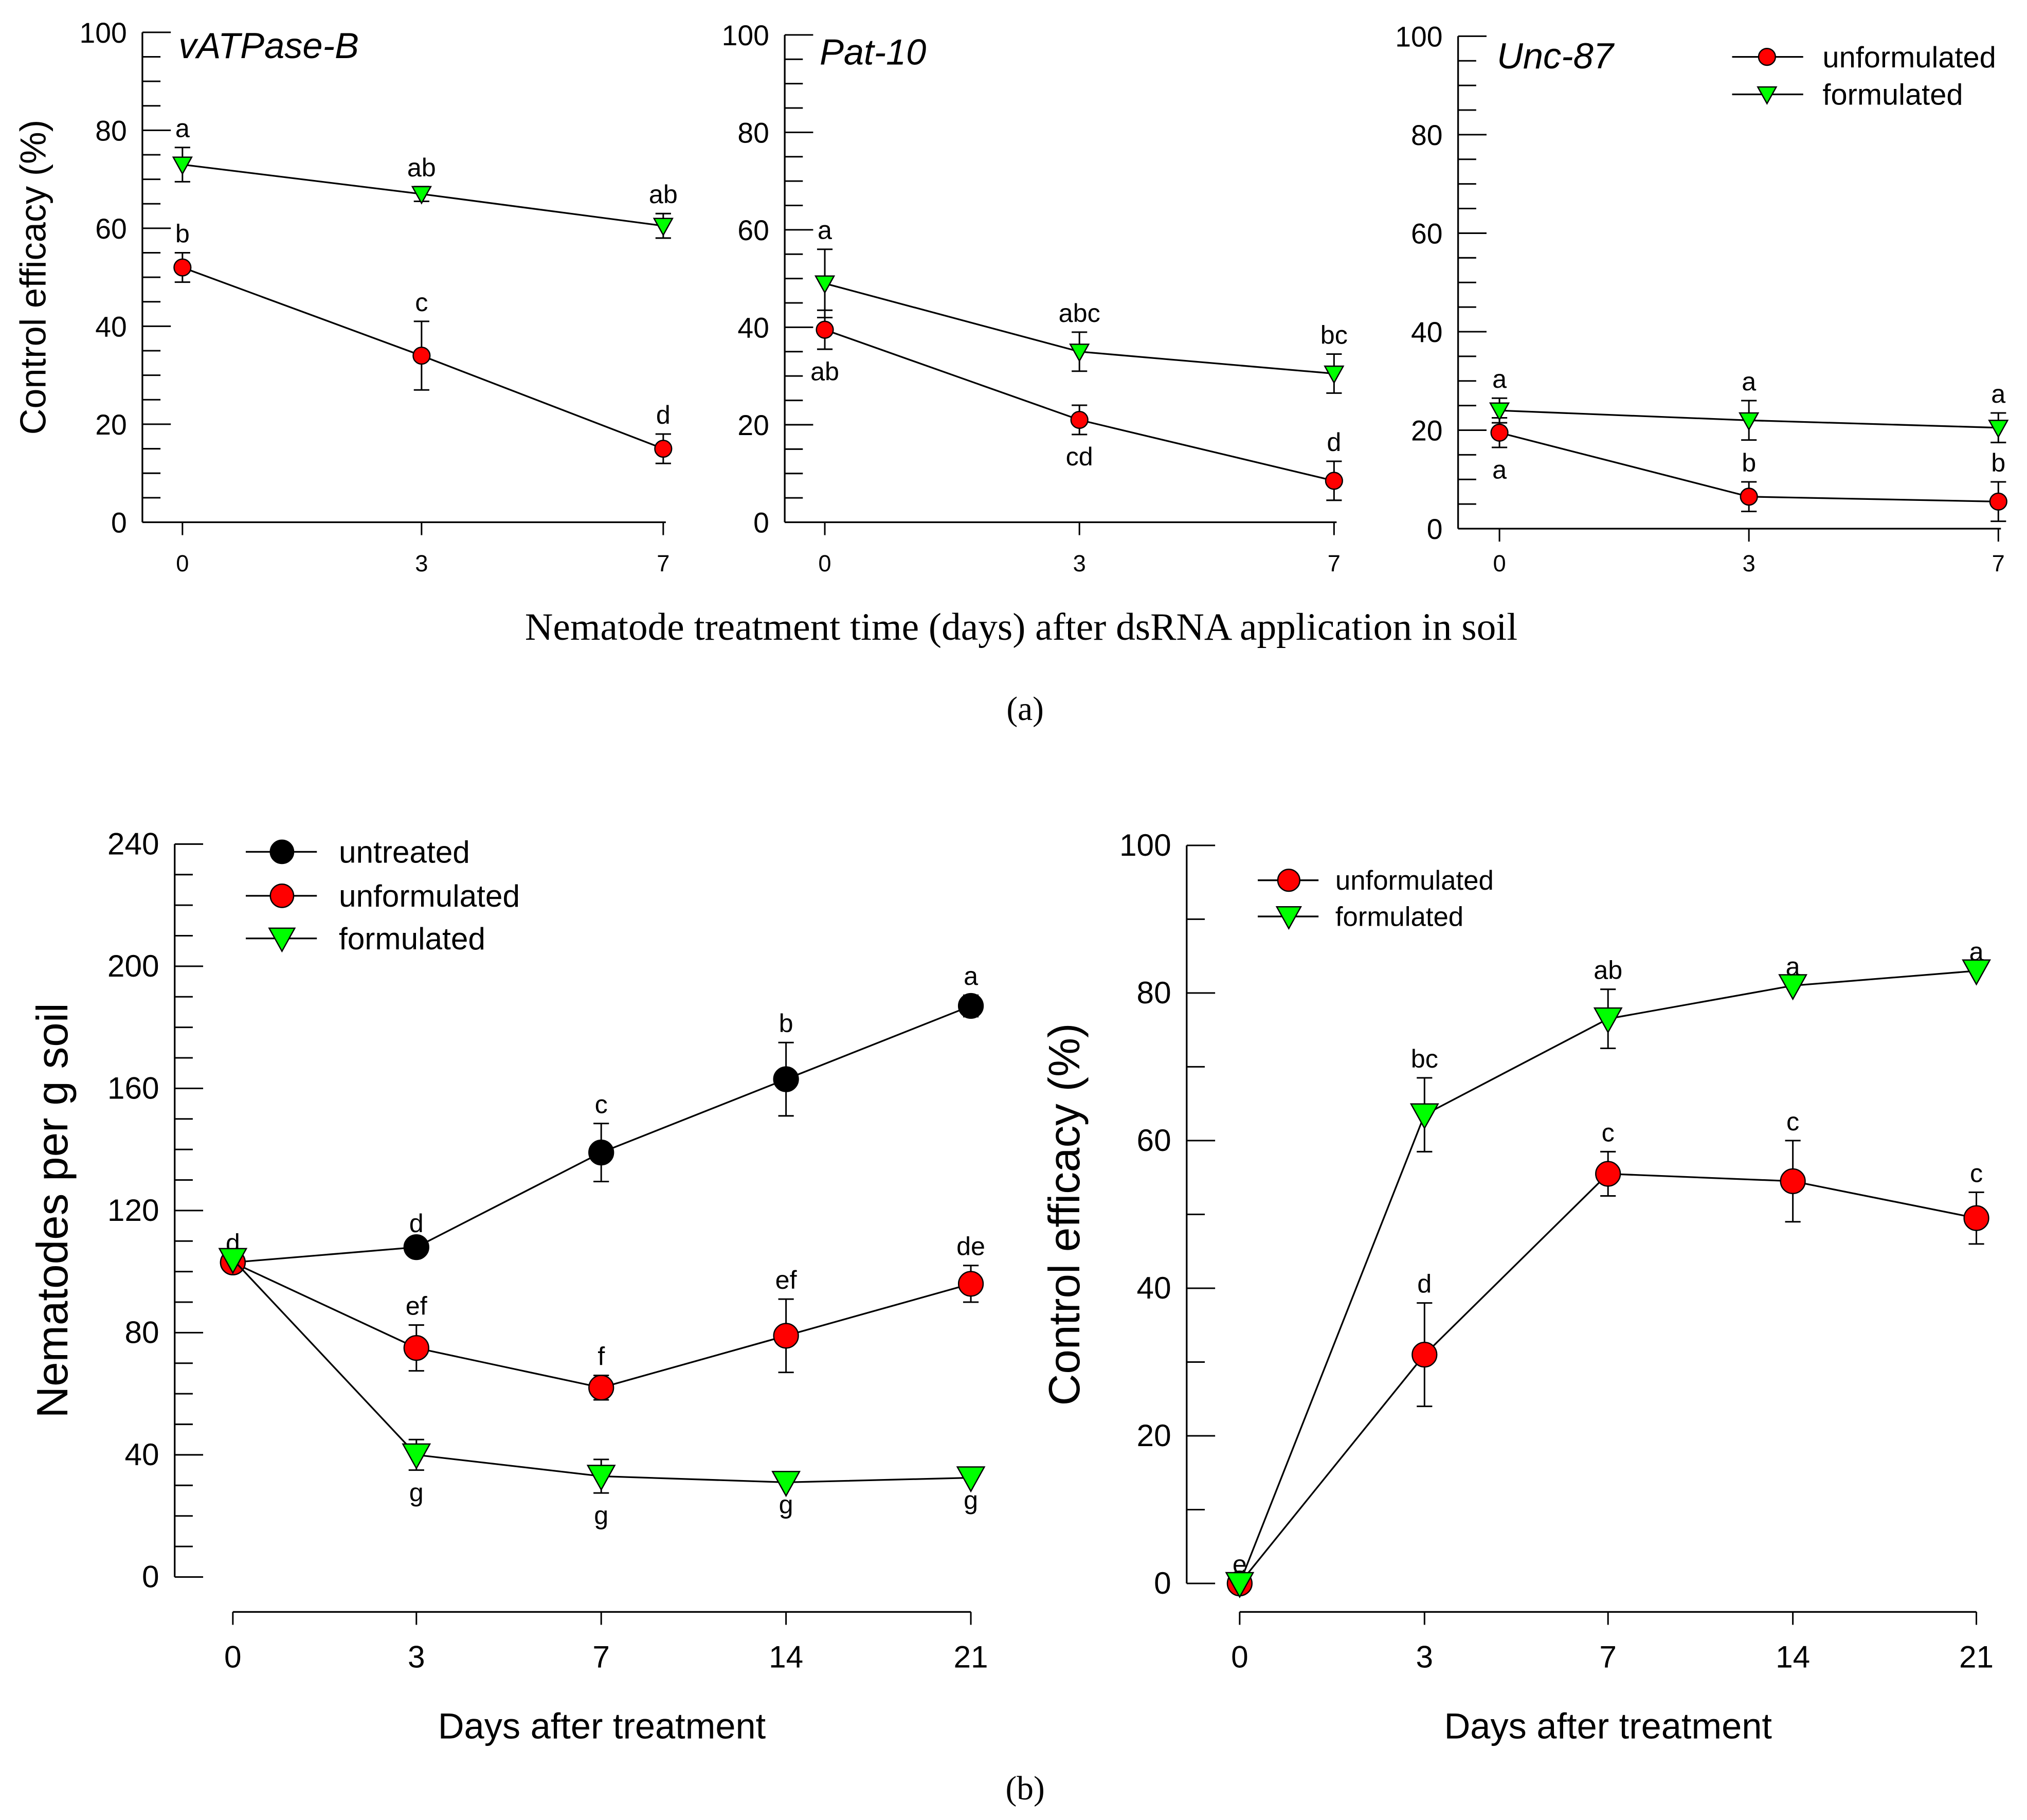  Describe the element at coordinates (52, 1210) in the screenshot. I see `y-axis-label: Nematodes per g soil` at that location.